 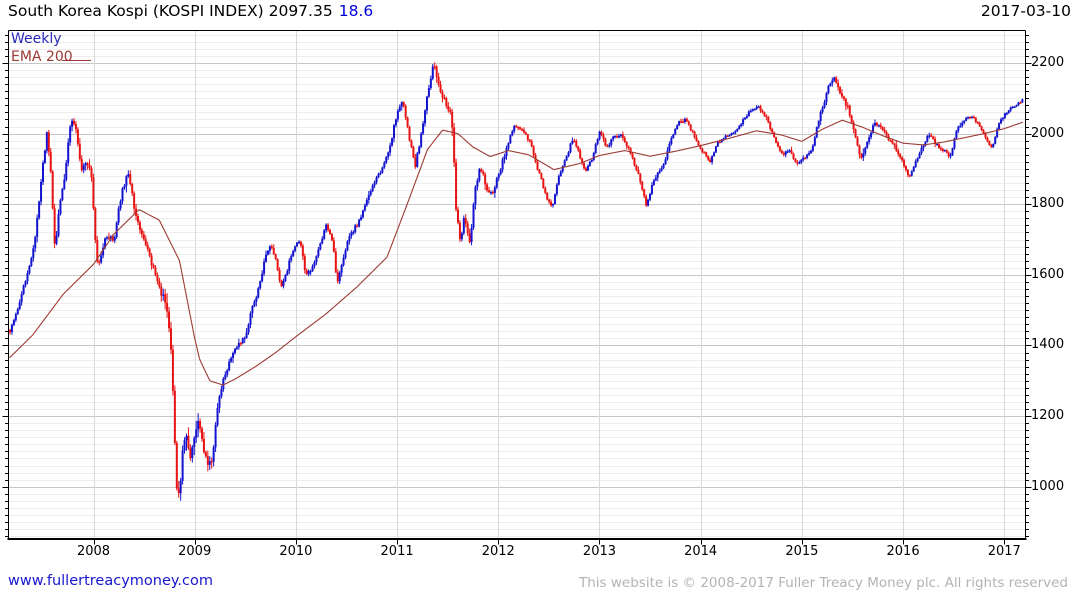 What do you see at coordinates (1048, 133) in the screenshot?
I see `y-axis-label: 2000` at bounding box center [1048, 133].